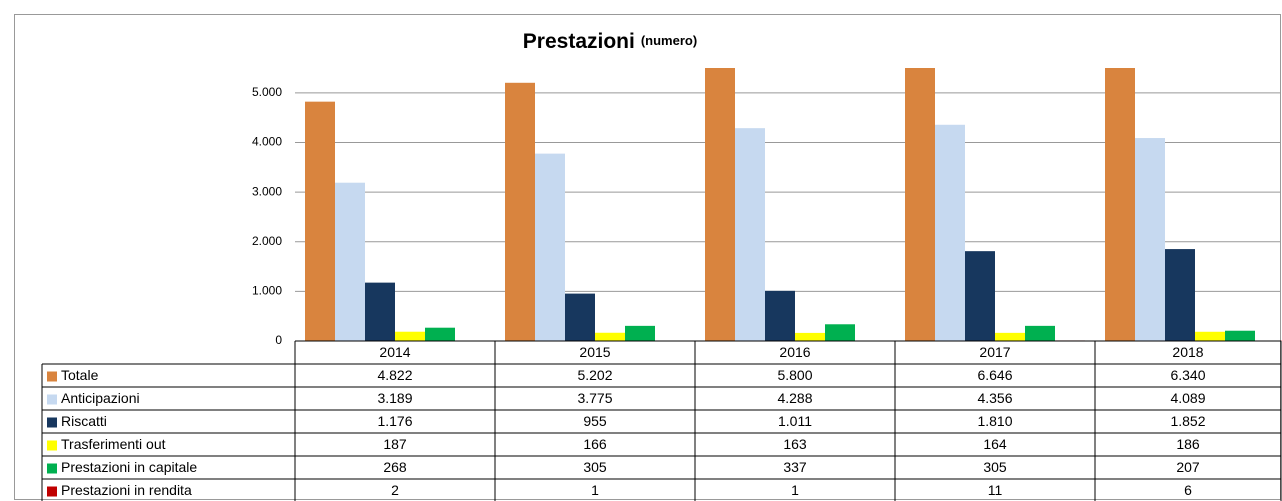  I want to click on table-value: 2, so click(395, 490).